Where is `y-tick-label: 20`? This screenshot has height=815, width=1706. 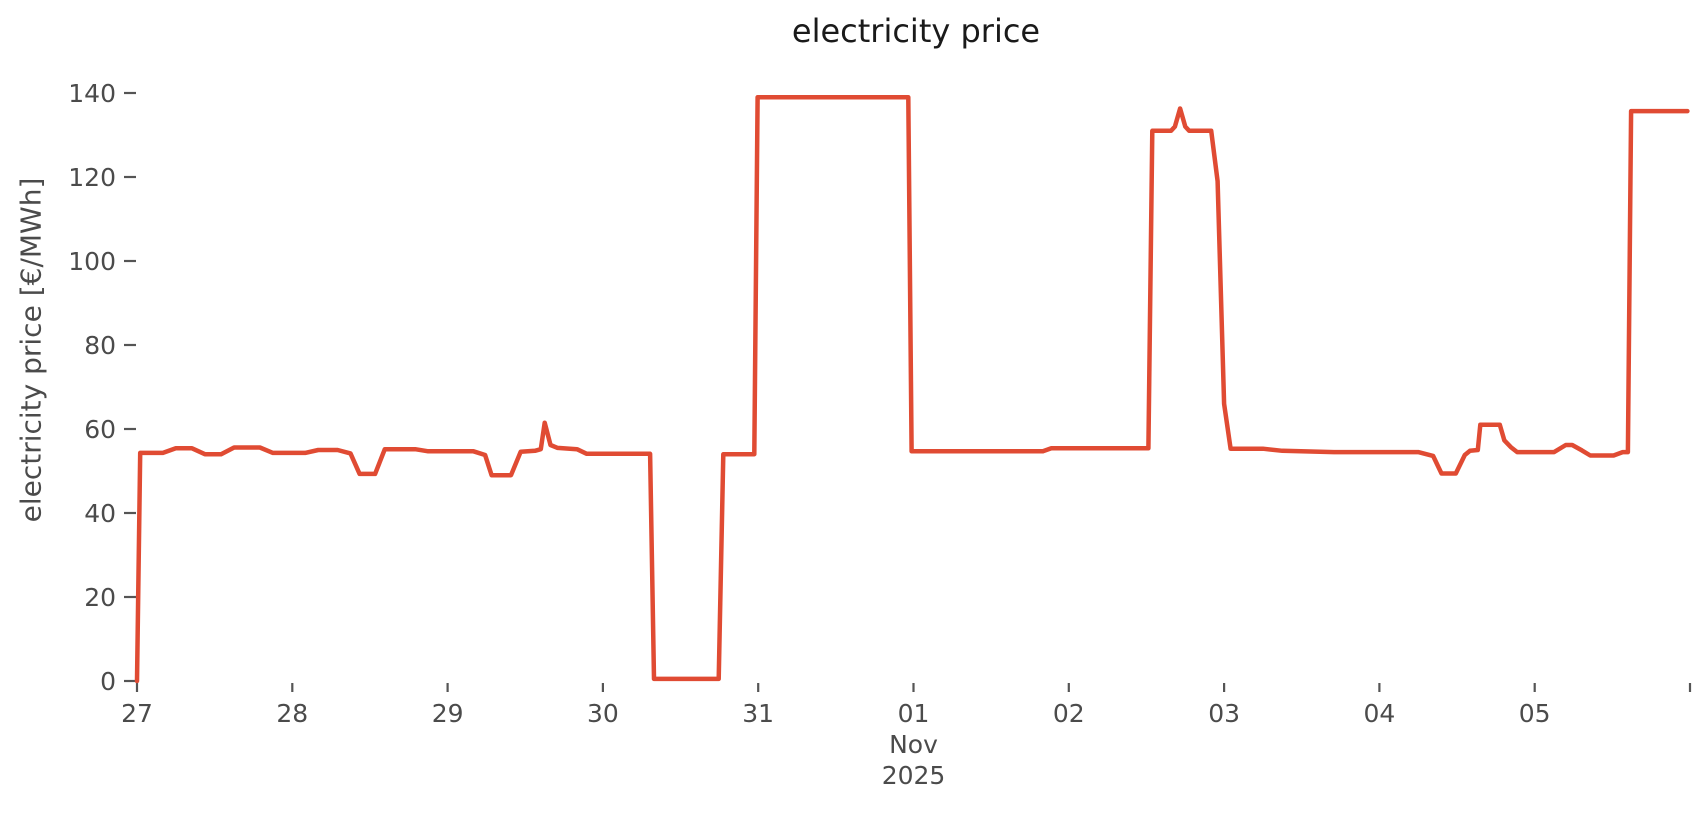 y-tick-label: 20 is located at coordinates (100, 597).